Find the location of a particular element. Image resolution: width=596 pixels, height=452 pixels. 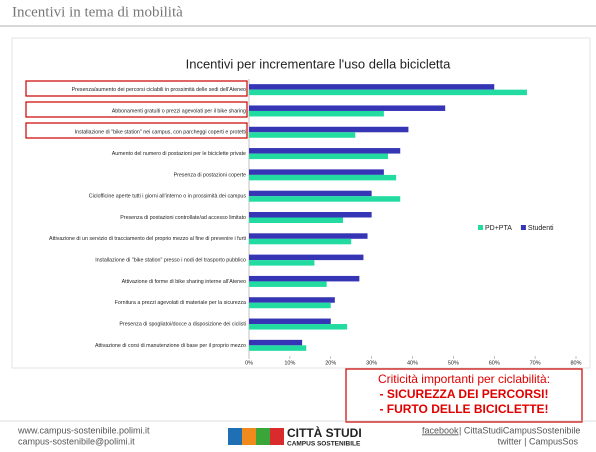

footer-website: www.campus-sostenibile.polimi.it is located at coordinates (83, 430).